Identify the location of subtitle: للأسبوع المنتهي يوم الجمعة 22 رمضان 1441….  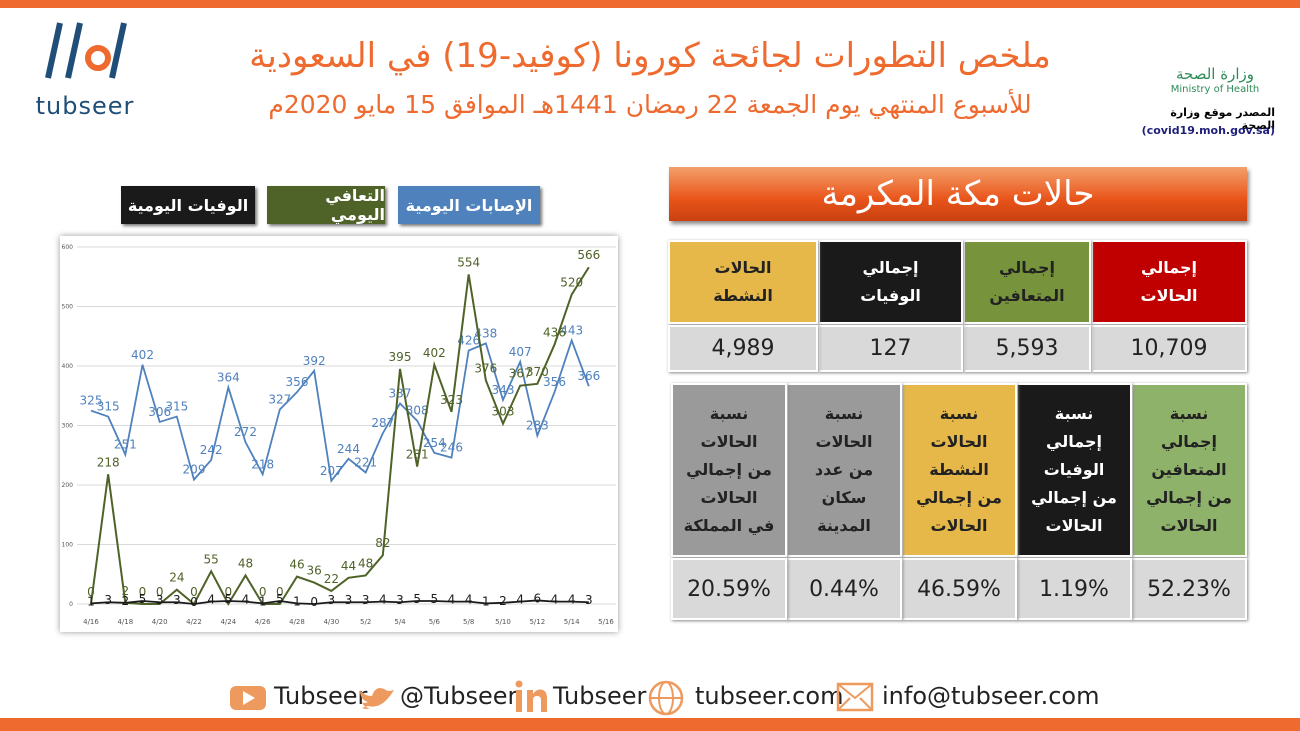
(650, 104).